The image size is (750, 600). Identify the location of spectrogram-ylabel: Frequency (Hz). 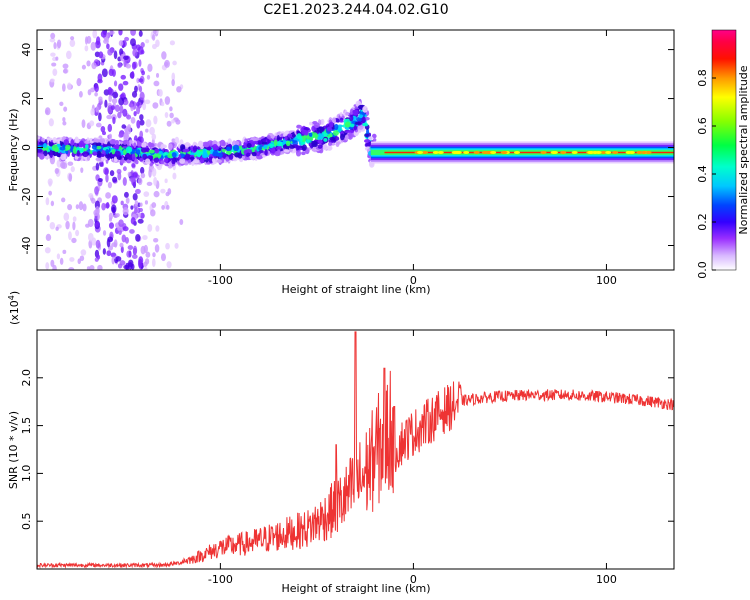
(13, 150).